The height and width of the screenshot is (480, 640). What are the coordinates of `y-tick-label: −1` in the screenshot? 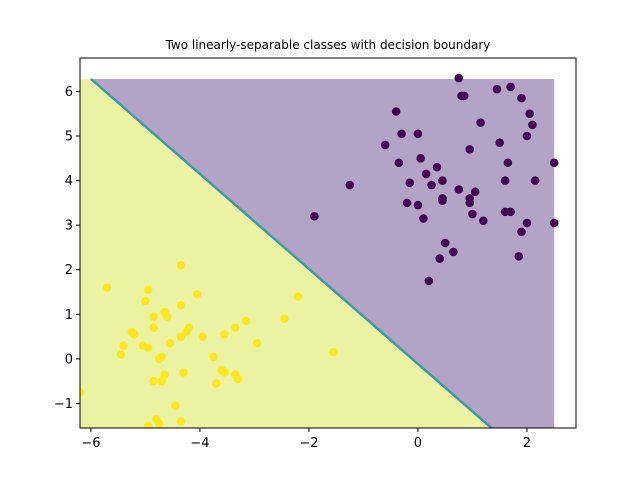 It's located at (63, 404).